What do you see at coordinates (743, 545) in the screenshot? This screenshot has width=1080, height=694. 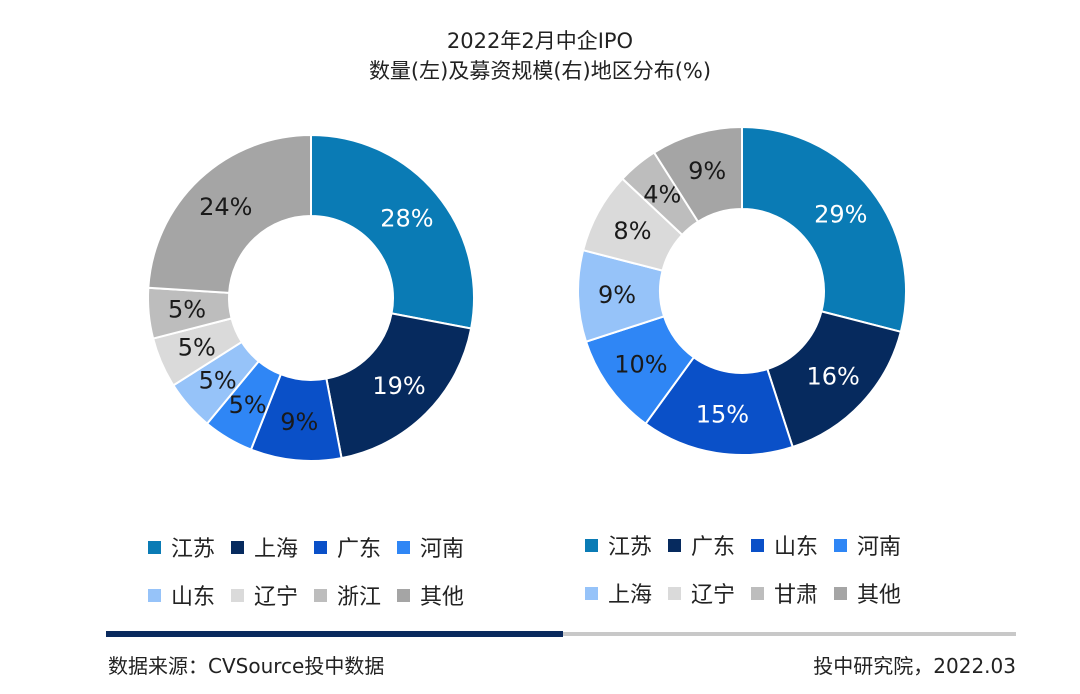 I see `legend-row: 江苏 广东 山东 河南` at bounding box center [743, 545].